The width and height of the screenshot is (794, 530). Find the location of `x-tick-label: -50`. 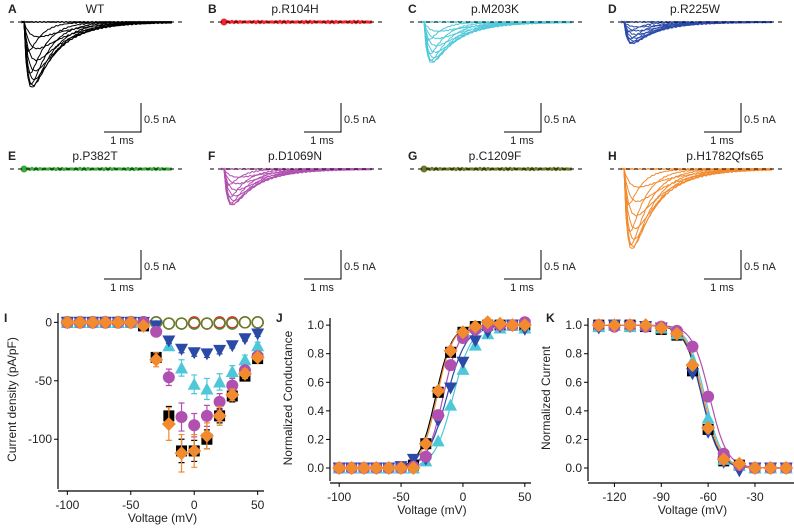

x-tick-label: -50 is located at coordinates (131, 505).